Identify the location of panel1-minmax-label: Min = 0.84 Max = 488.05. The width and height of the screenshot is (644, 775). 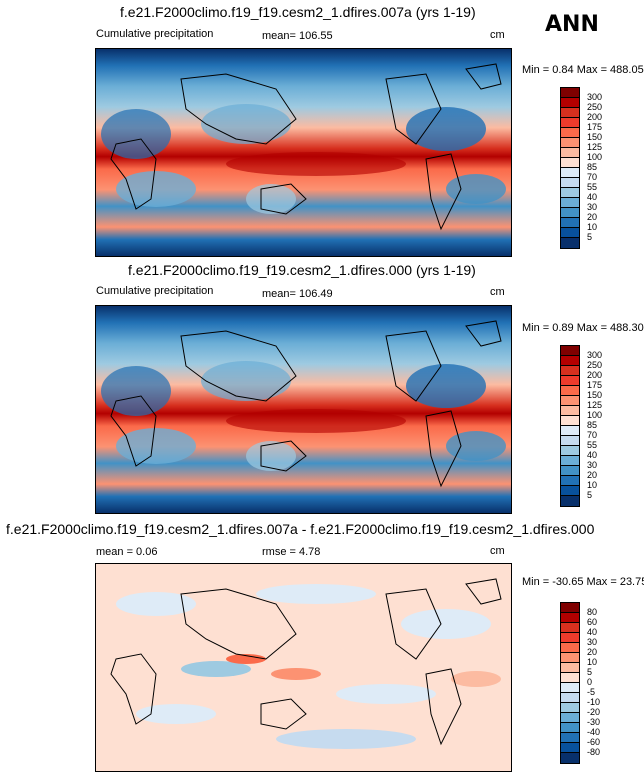
(583, 70).